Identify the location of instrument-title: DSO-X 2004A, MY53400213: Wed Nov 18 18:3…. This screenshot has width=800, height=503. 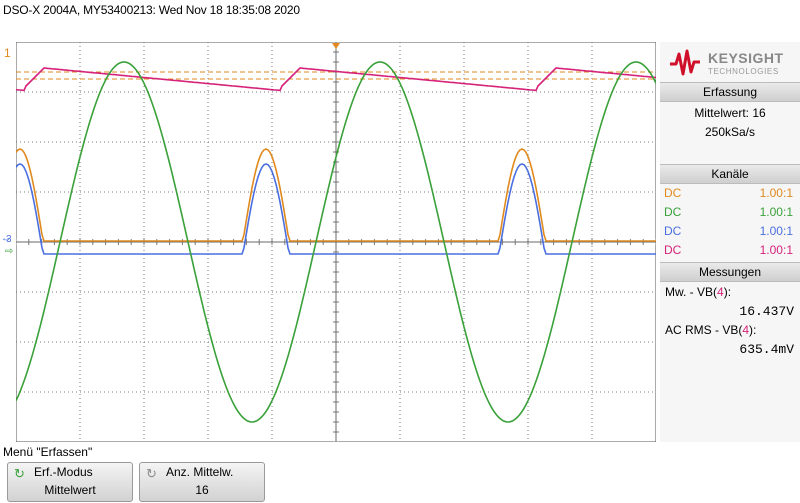
(151, 10).